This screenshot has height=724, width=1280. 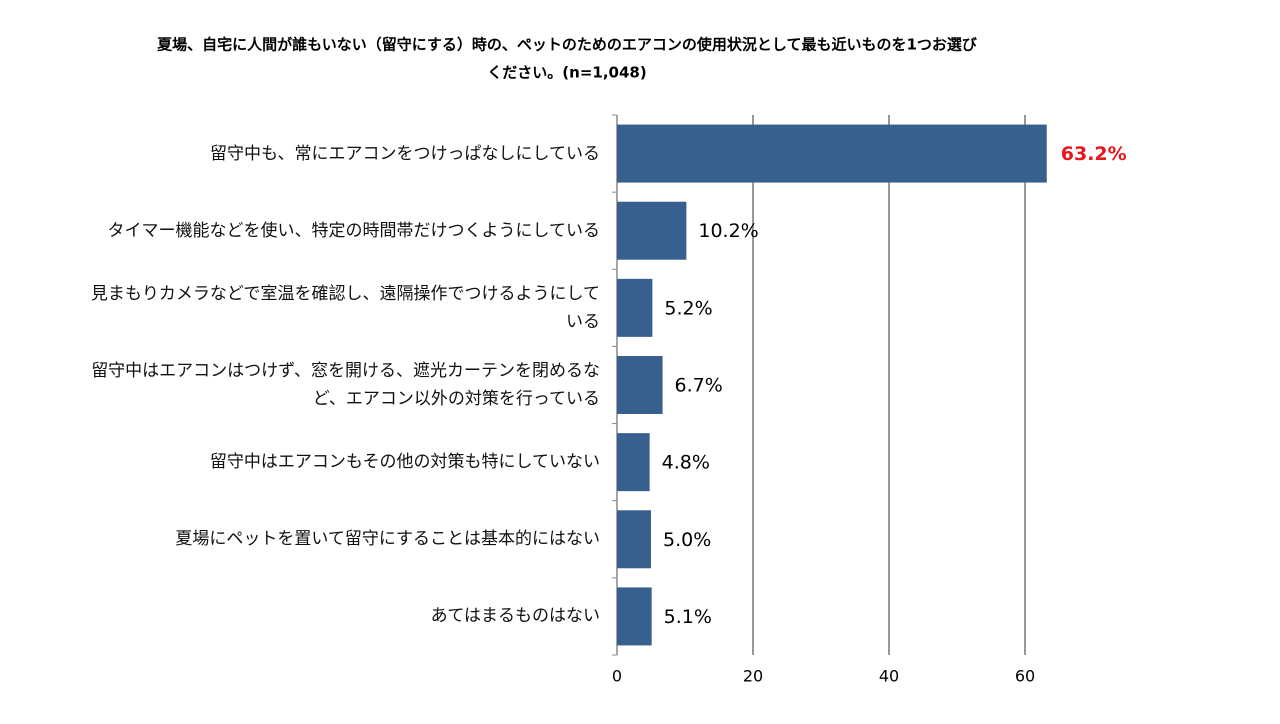 I want to click on y-tick-label: タイマー機能などを使い、特定の時間帯だけつくようにしている, so click(x=343, y=230).